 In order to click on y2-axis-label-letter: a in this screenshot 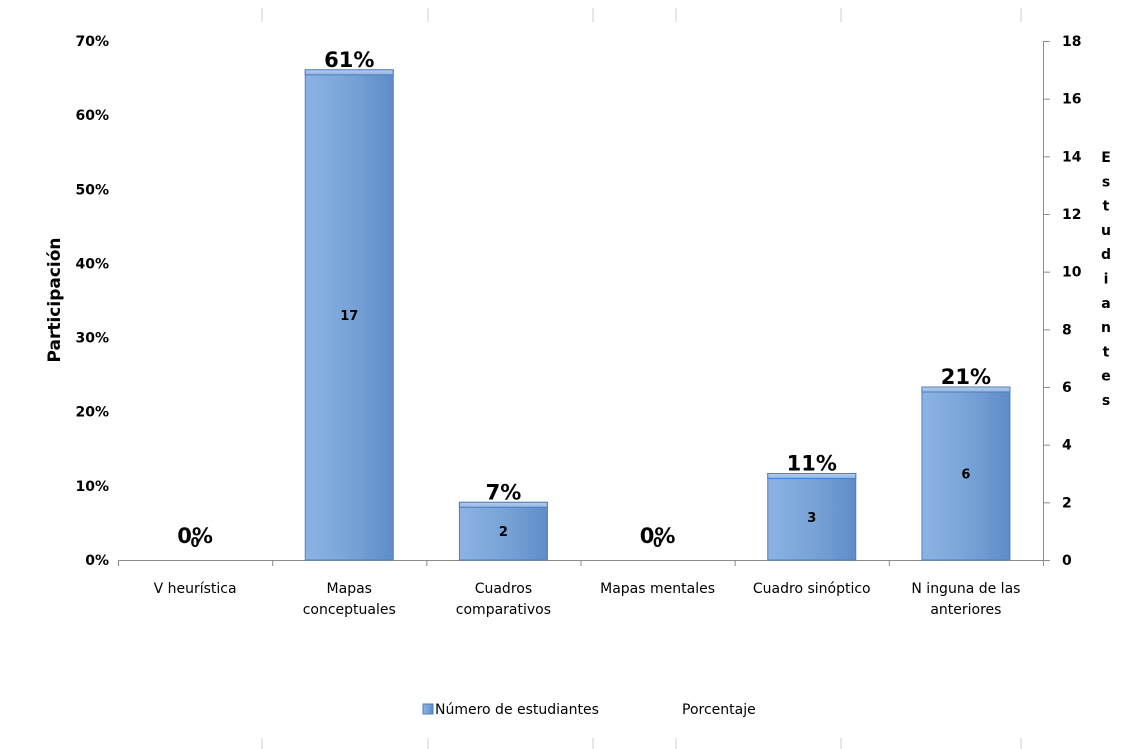, I will do `click(1105, 304)`.